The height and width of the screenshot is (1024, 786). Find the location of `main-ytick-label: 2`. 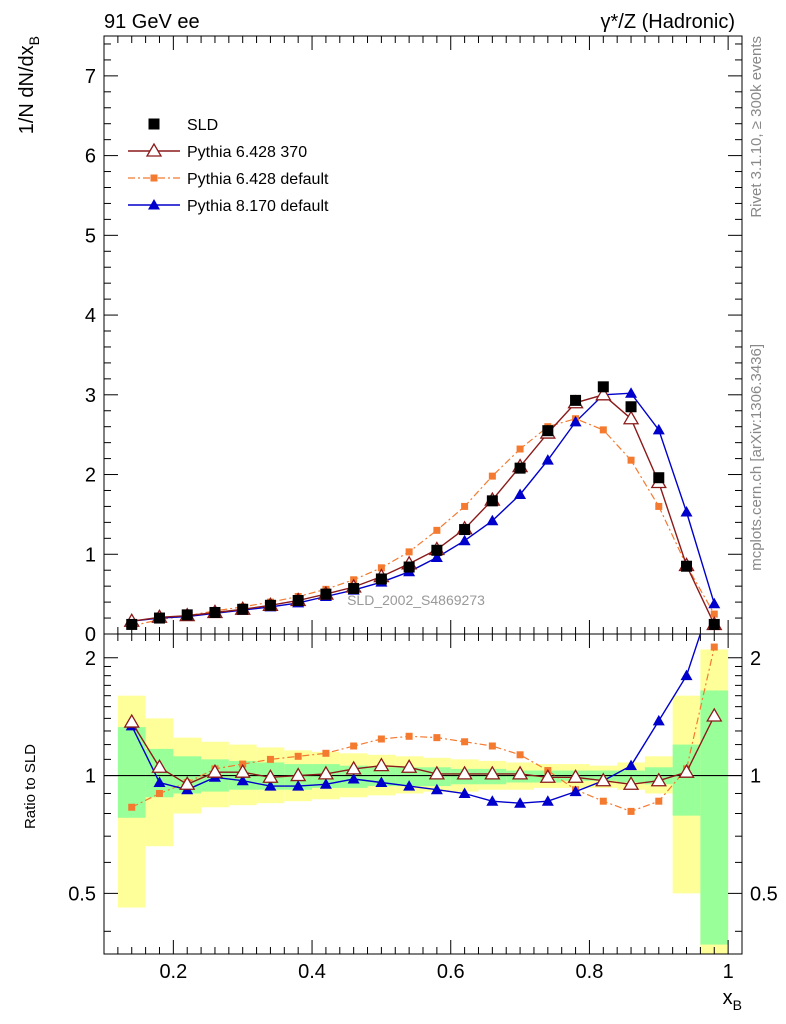

main-ytick-label: 2 is located at coordinates (90, 476).